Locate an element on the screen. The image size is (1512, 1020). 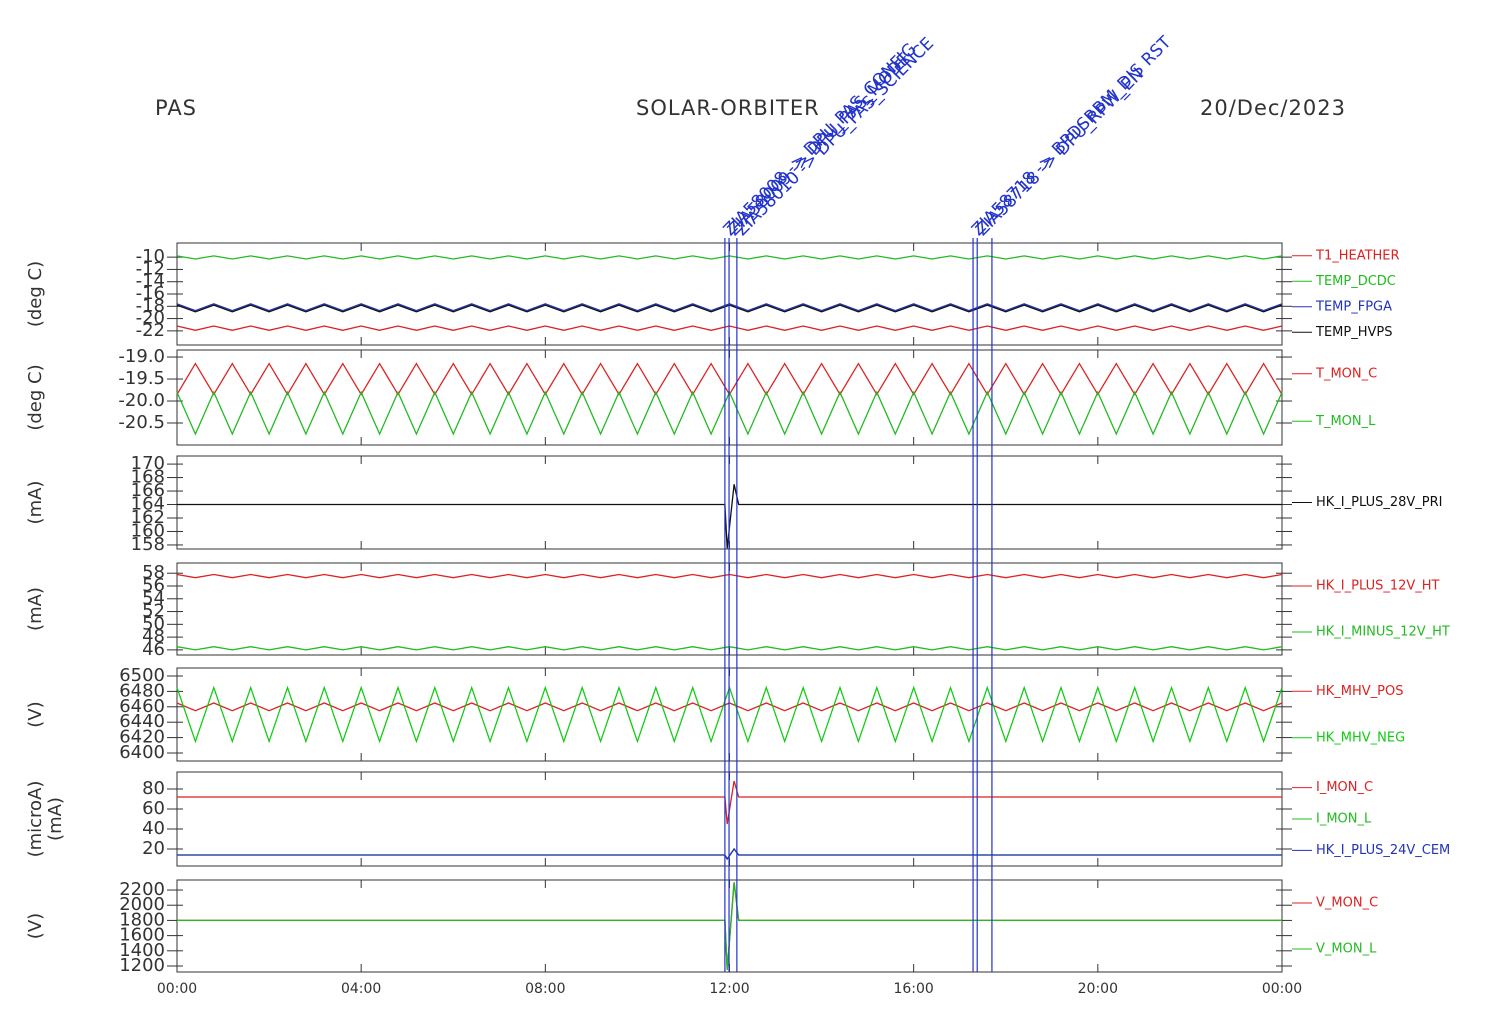
y-tick-label: 2200 is located at coordinates (142, 889).